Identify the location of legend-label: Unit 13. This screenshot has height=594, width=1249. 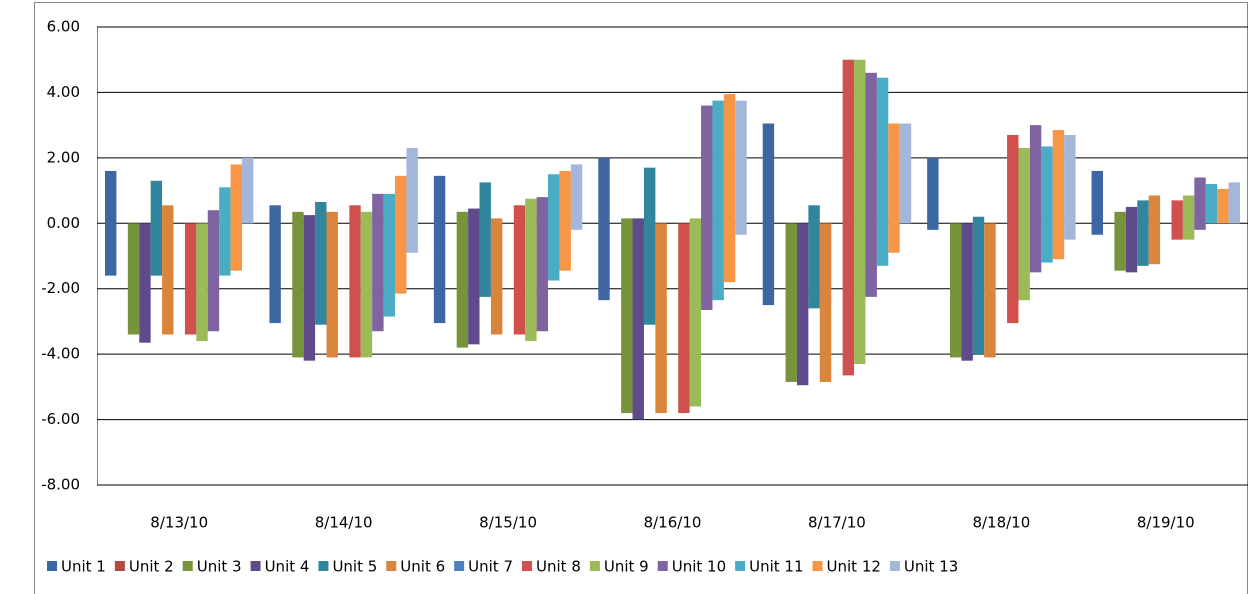
(931, 567).